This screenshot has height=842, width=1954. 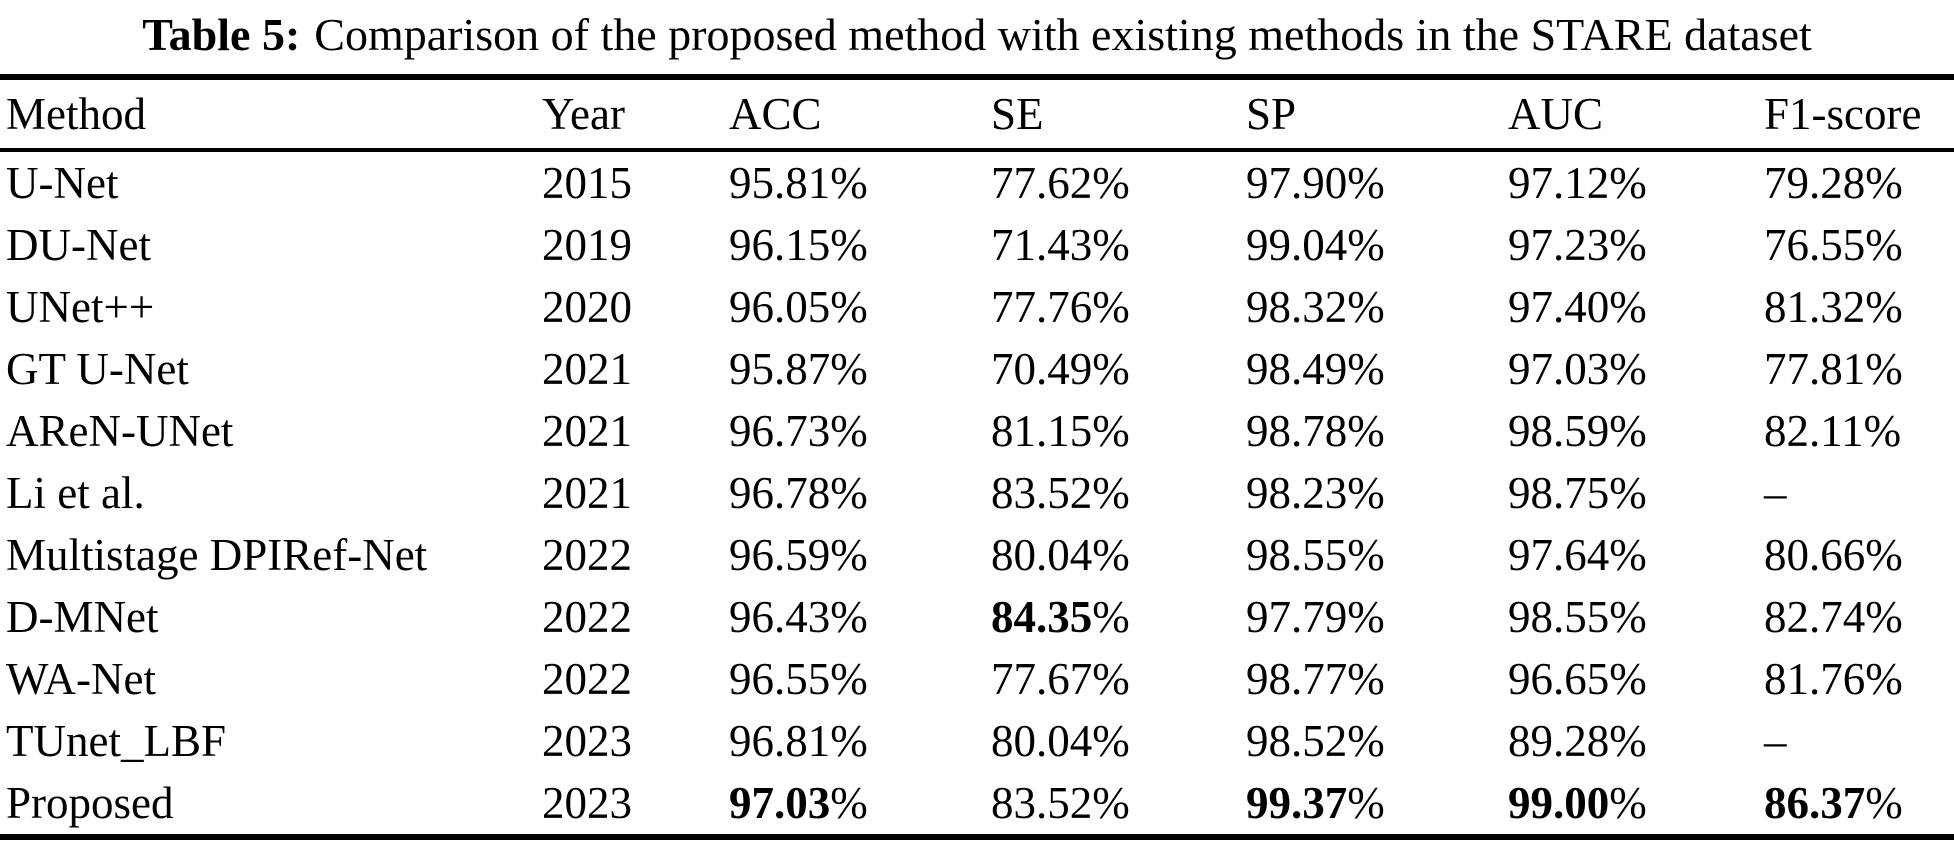 I want to click on table-row: WA-Net 2022 96.55% 77.67% 98.77% 96.65% 81.76%, so click(x=977, y=679).